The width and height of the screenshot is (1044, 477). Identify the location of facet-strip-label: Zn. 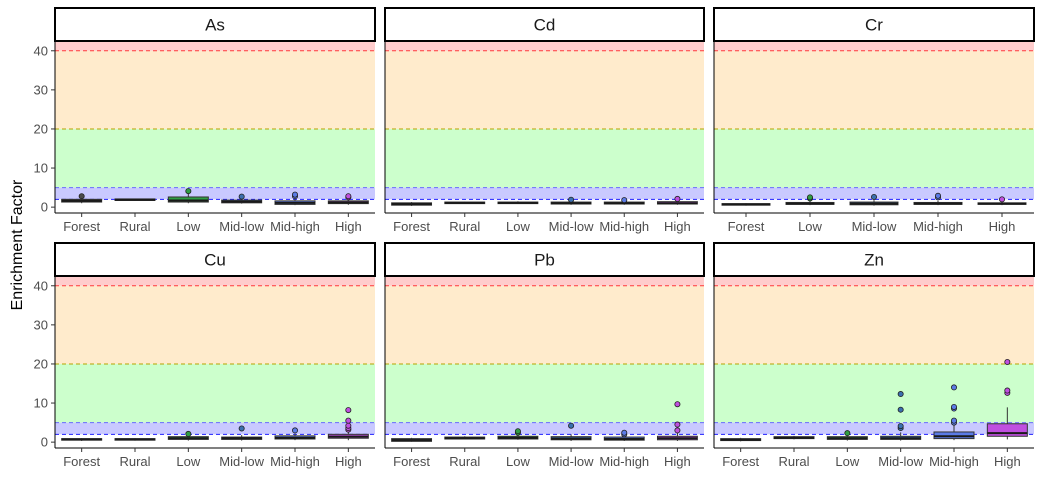
(874, 260).